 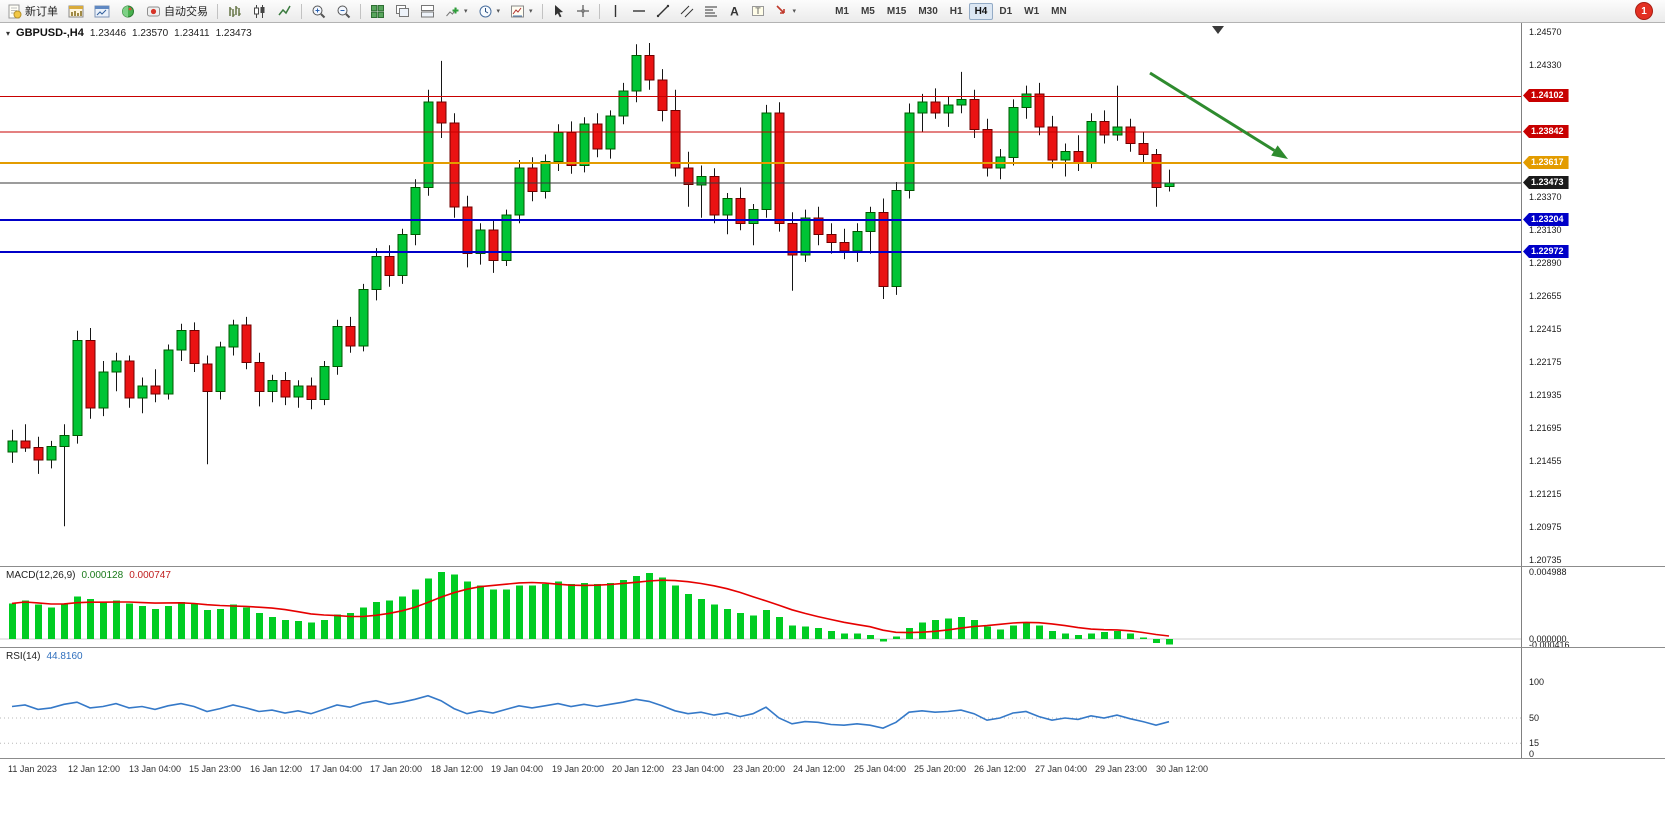 I want to click on time-label: 26 Jan 12:00, so click(x=1000, y=769).